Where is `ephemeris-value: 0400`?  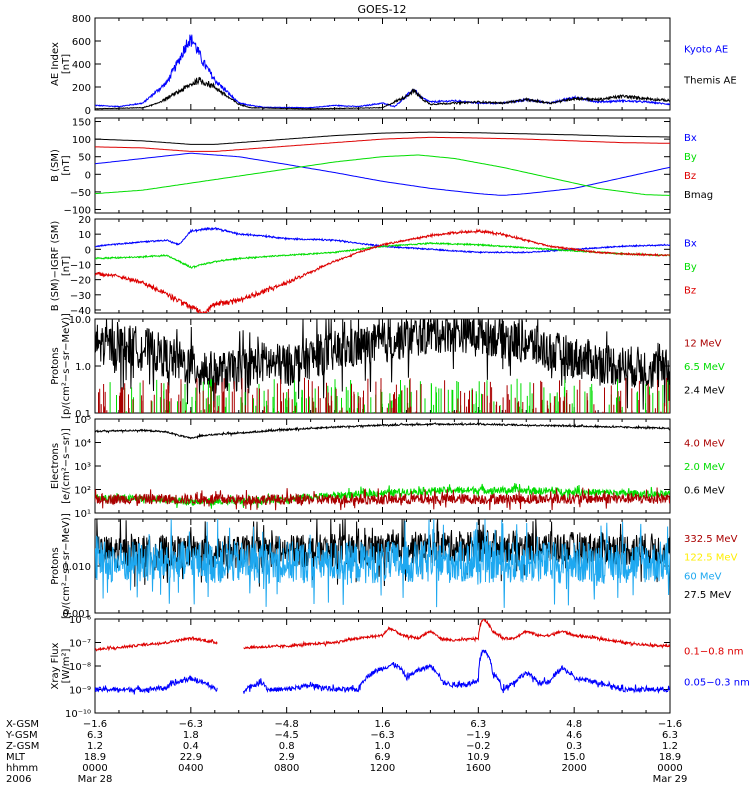 ephemeris-value: 0400 is located at coordinates (190, 768).